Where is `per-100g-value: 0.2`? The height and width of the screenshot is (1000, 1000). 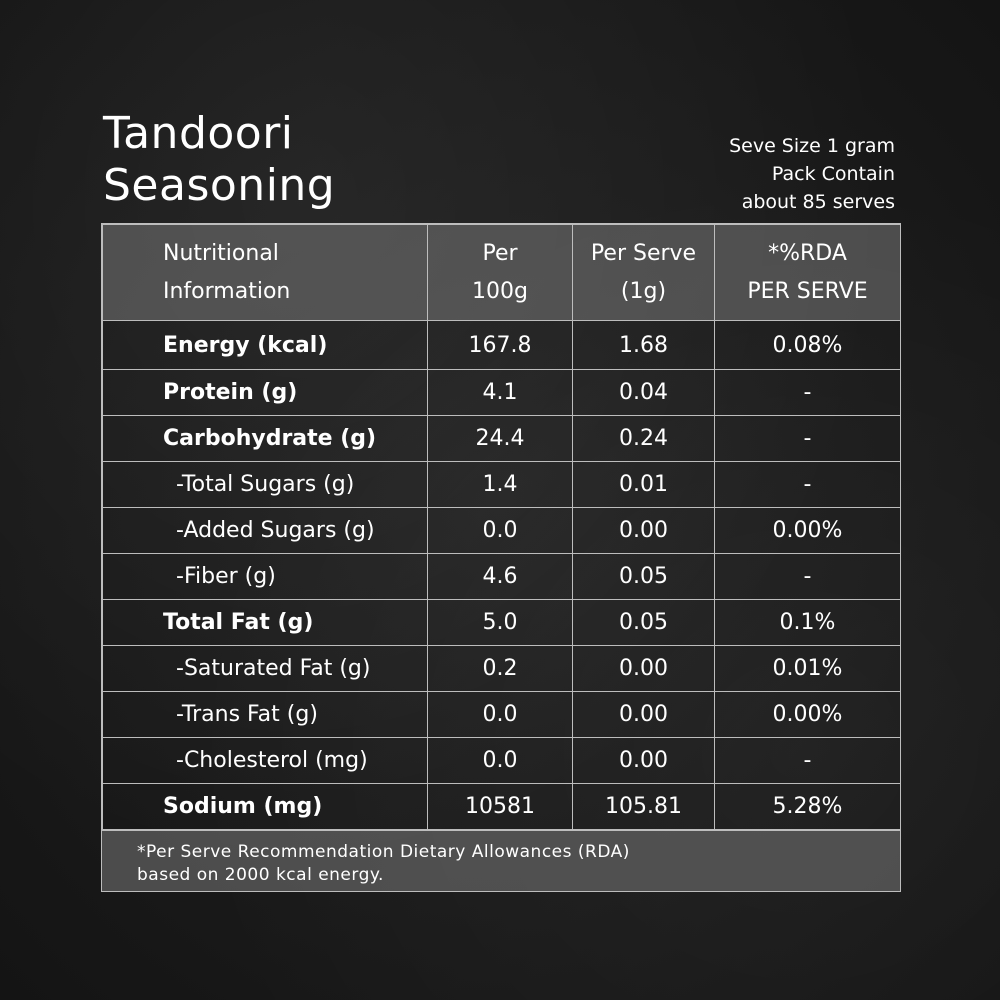
per-100g-value: 0.2 is located at coordinates (500, 668).